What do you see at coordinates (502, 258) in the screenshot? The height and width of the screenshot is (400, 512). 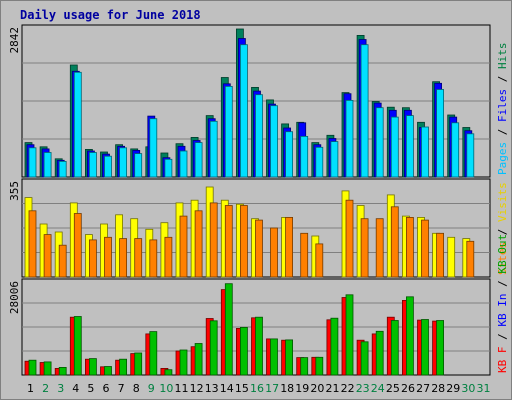 I see `series-label-sites: Sites` at bounding box center [502, 258].